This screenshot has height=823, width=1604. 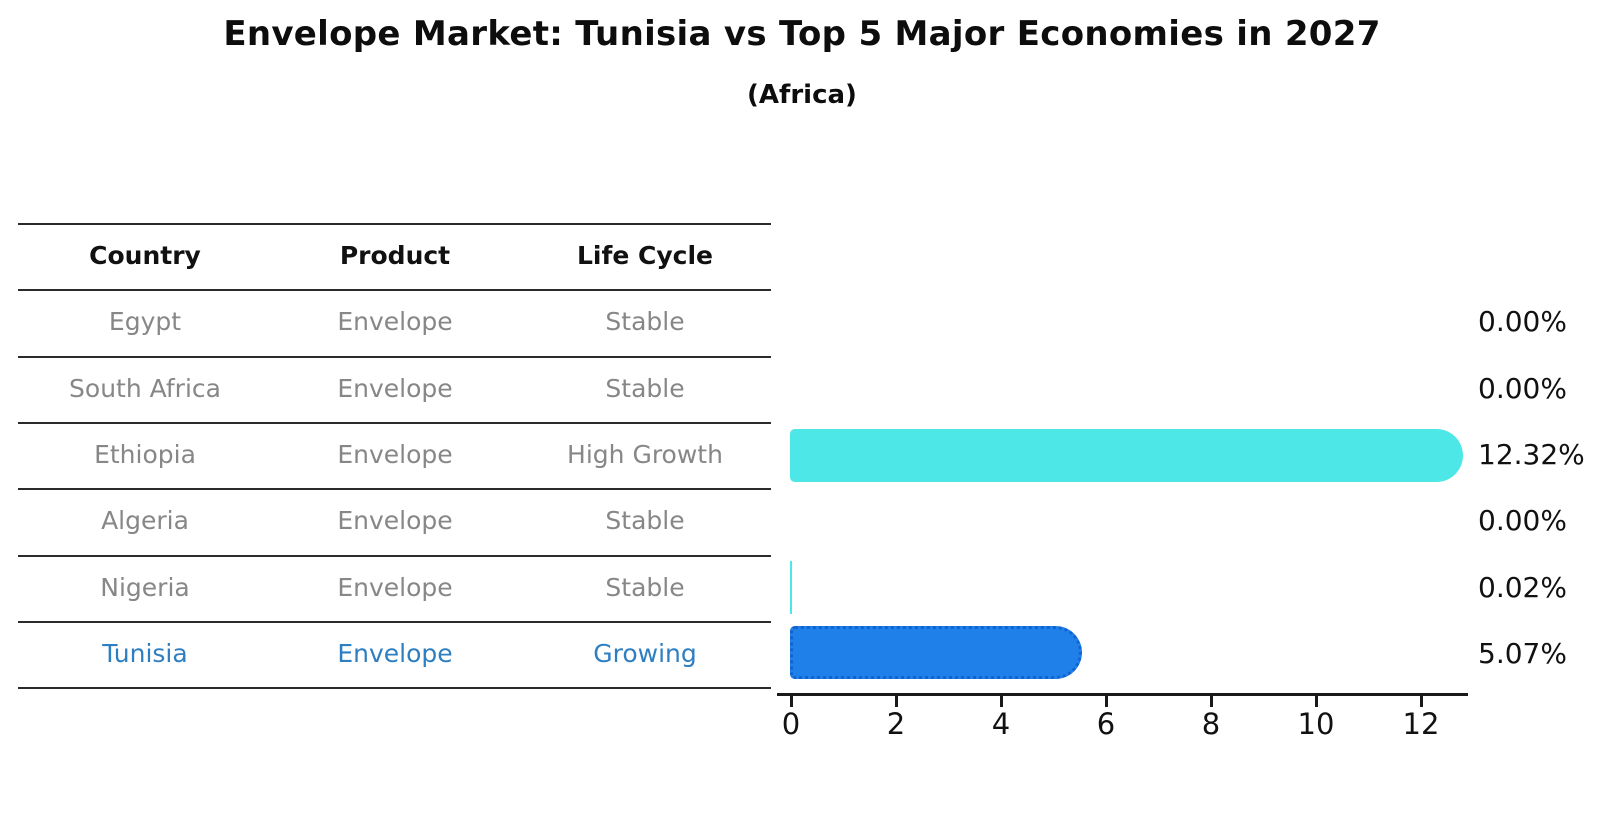 I want to click on x-axis-line, so click(x=1122, y=694).